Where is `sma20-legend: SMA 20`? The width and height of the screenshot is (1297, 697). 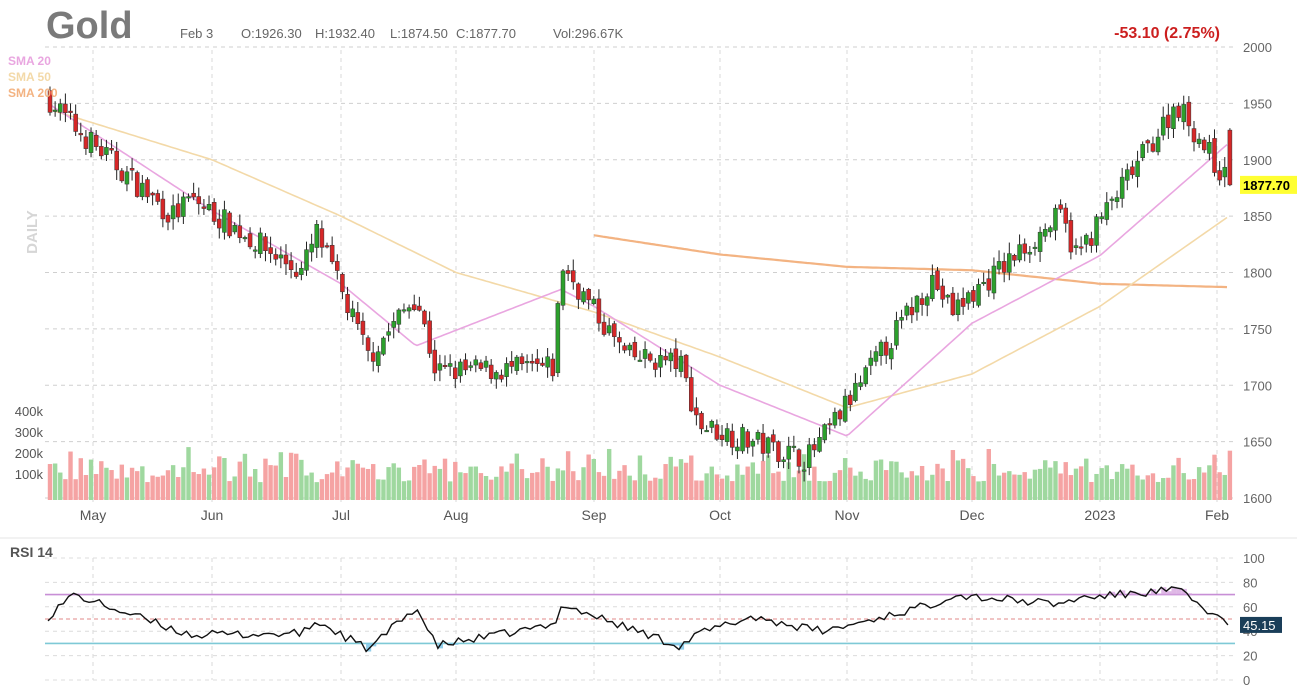
sma20-legend: SMA 20 is located at coordinates (29, 61).